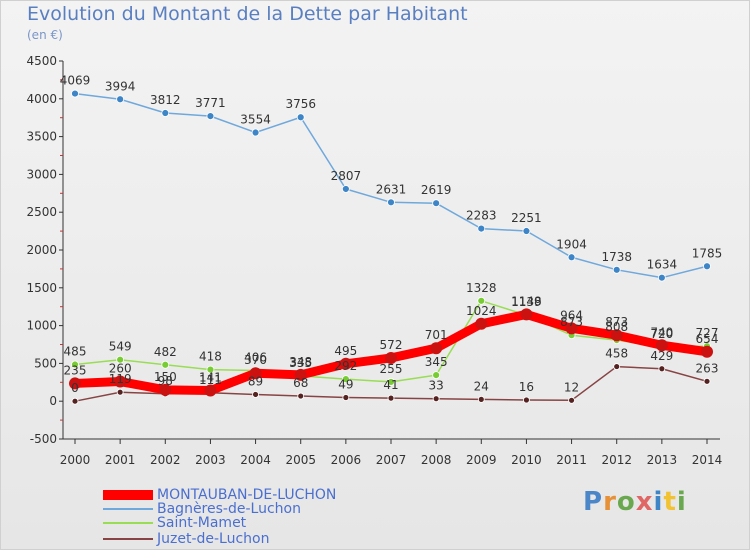 Image resolution: width=750 pixels, height=550 pixels. What do you see at coordinates (616, 354) in the screenshot?
I see `series-juzet-data-label: 458` at bounding box center [616, 354].